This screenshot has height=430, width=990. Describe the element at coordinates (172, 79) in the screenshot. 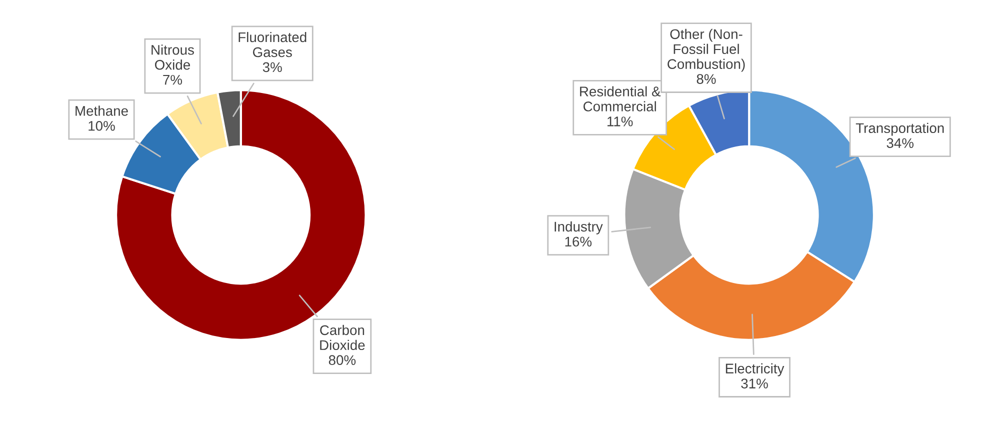

I see `data-label: 7%` at that location.